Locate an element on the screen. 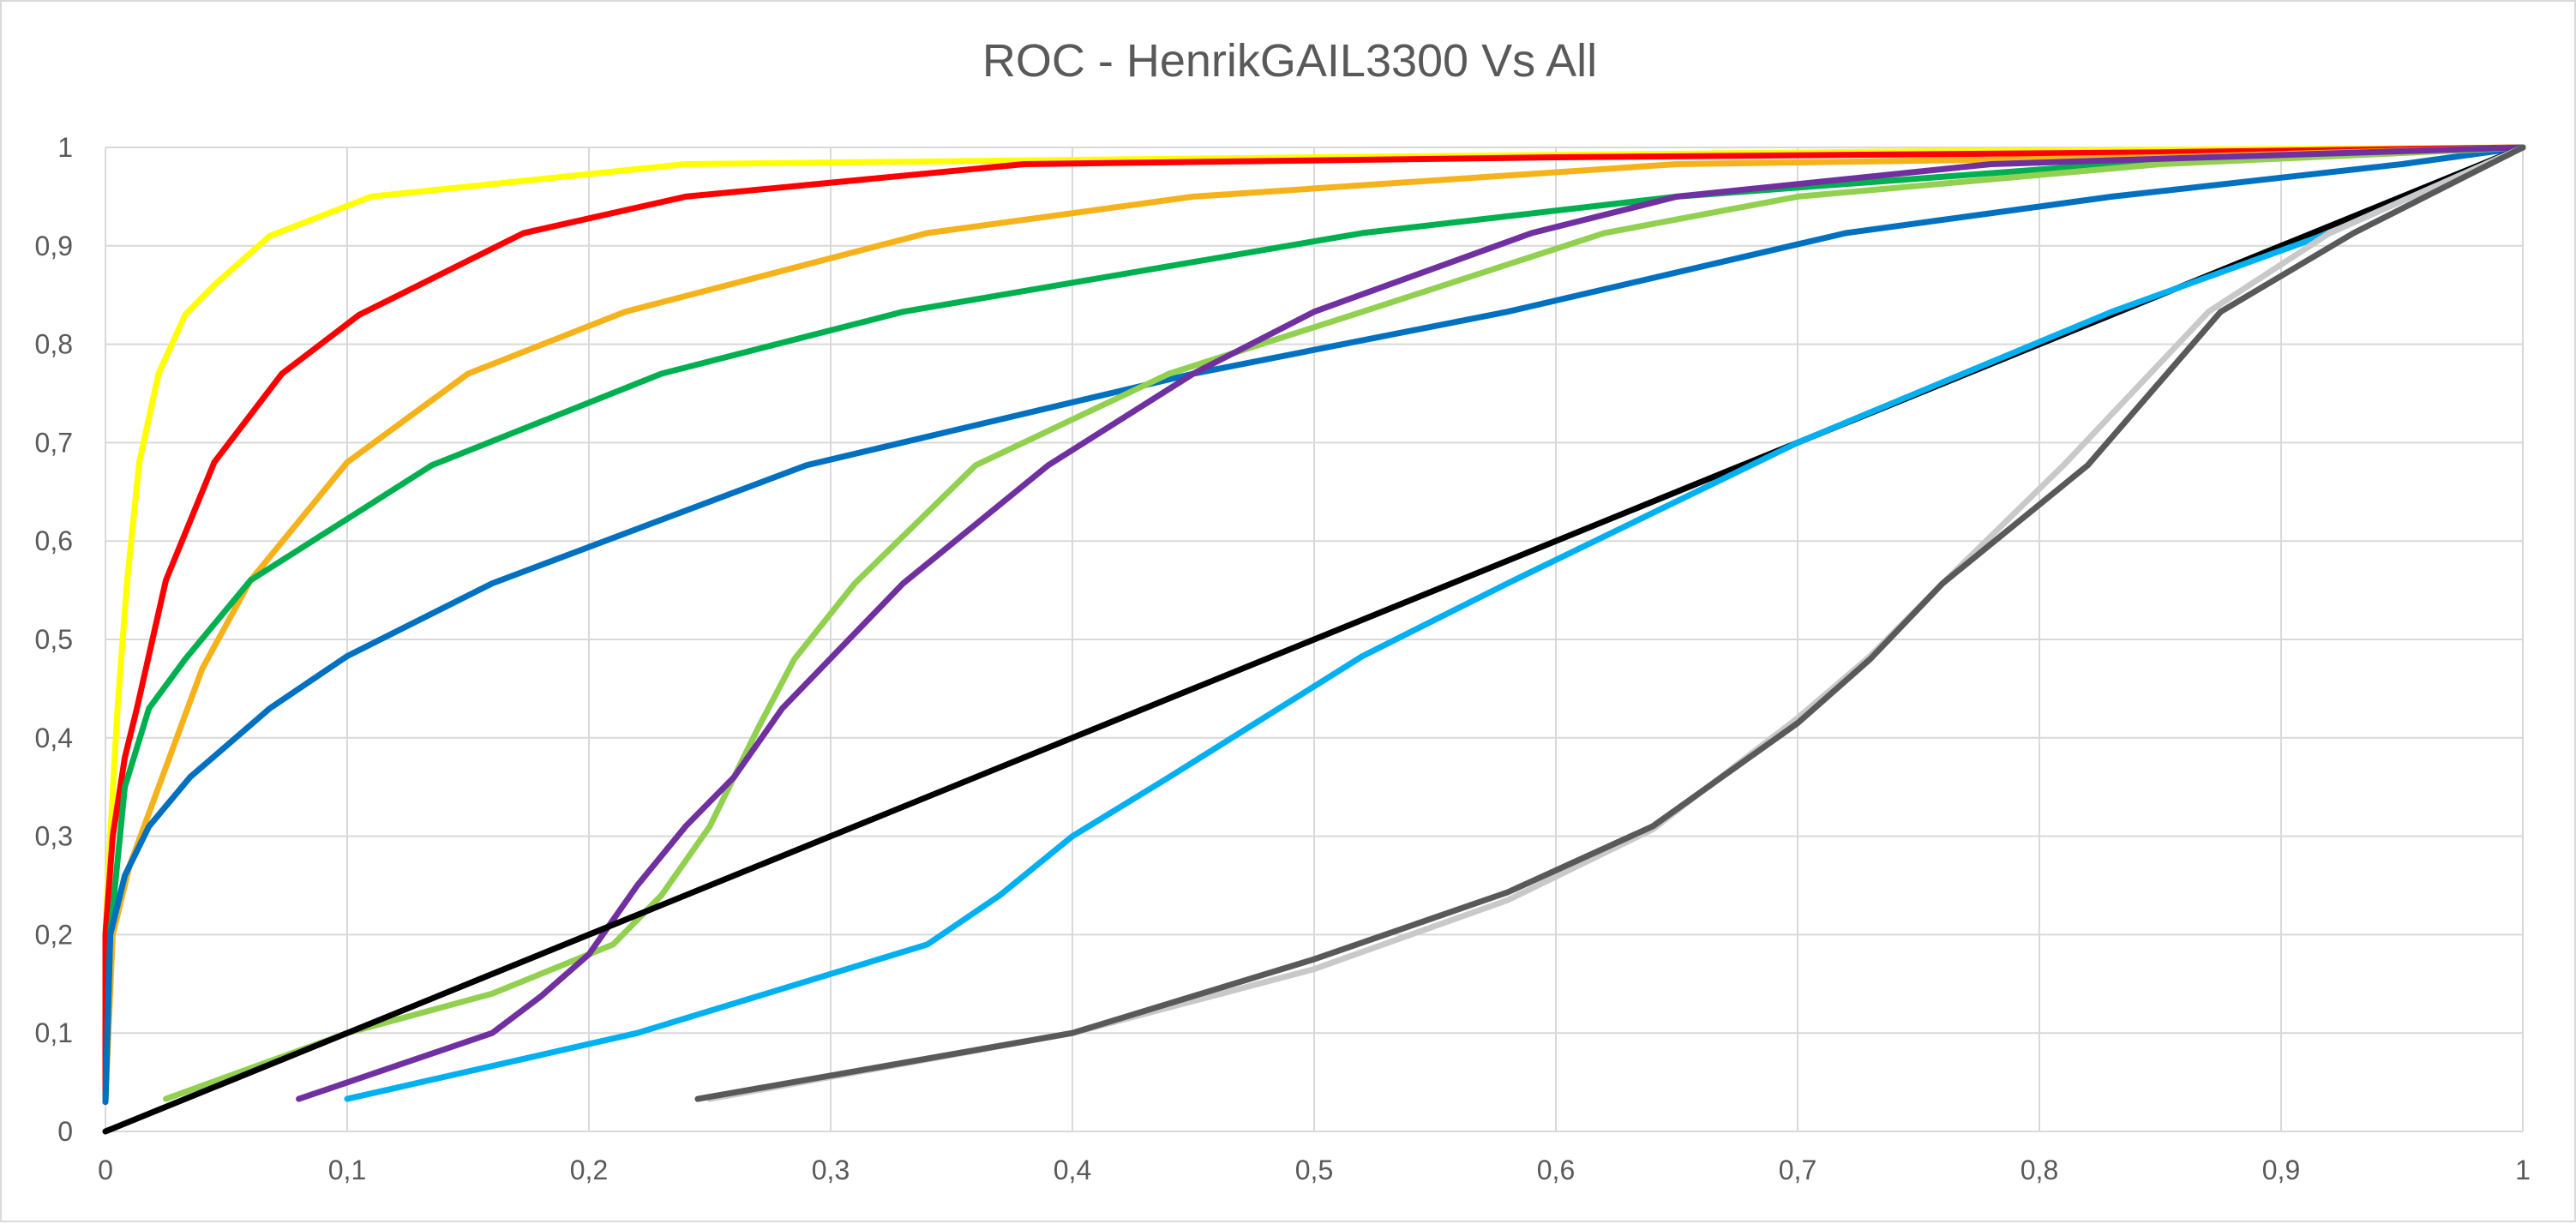 This screenshot has width=2576, height=1224. x-tick-label: 0,8 is located at coordinates (2039, 1170).